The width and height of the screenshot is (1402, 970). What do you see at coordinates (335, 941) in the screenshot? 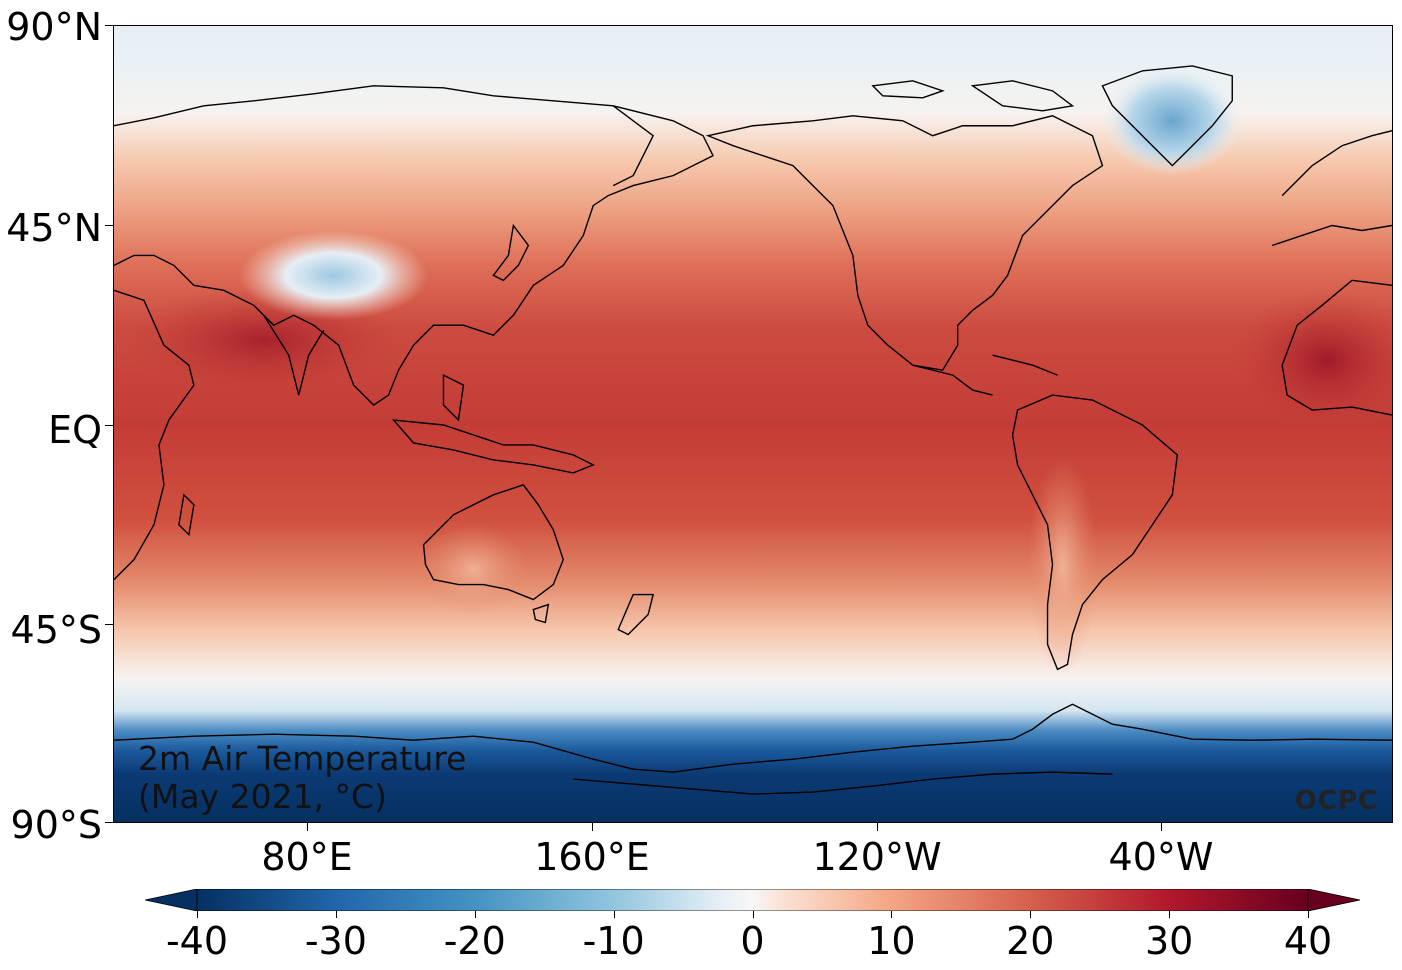
I see `colorbar-tick-label: -30` at bounding box center [335, 941].